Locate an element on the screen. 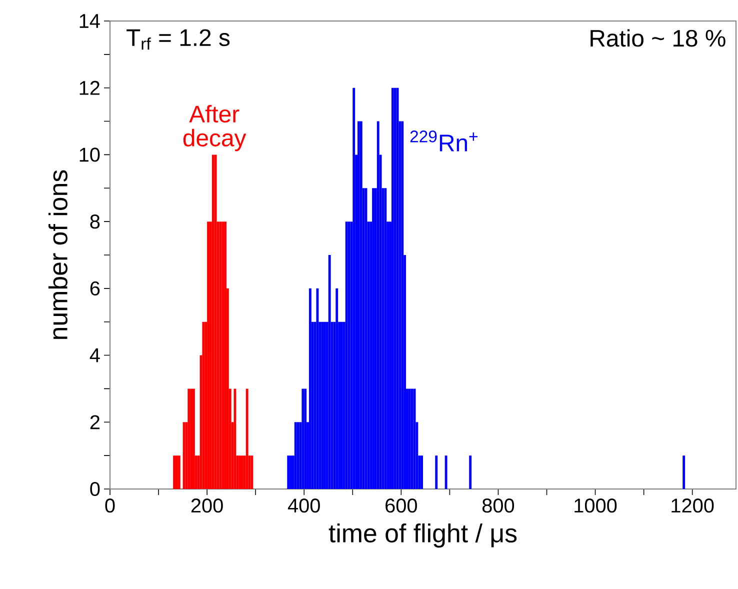 The image size is (738, 589). x-tick-label: 600 is located at coordinates (401, 505).